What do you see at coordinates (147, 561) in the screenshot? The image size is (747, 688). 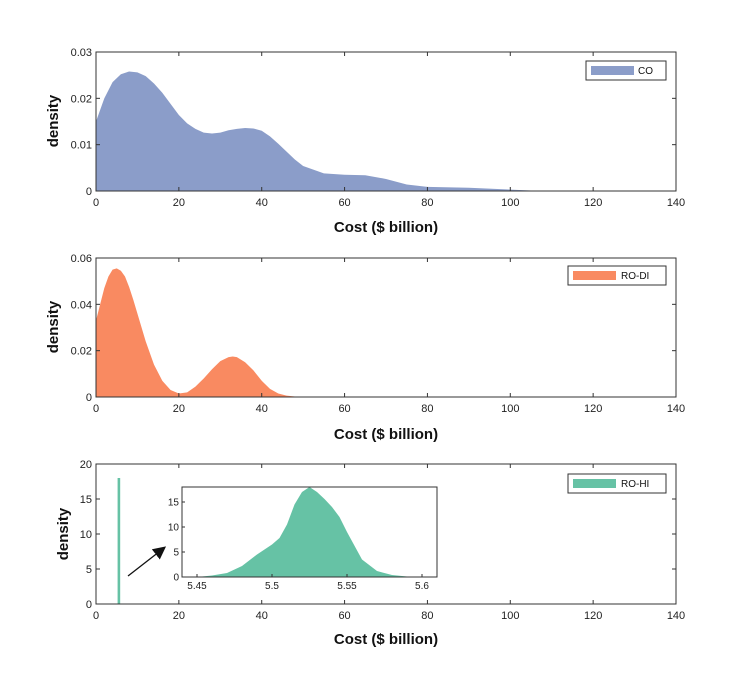 I see `zoom-arrow` at bounding box center [147, 561].